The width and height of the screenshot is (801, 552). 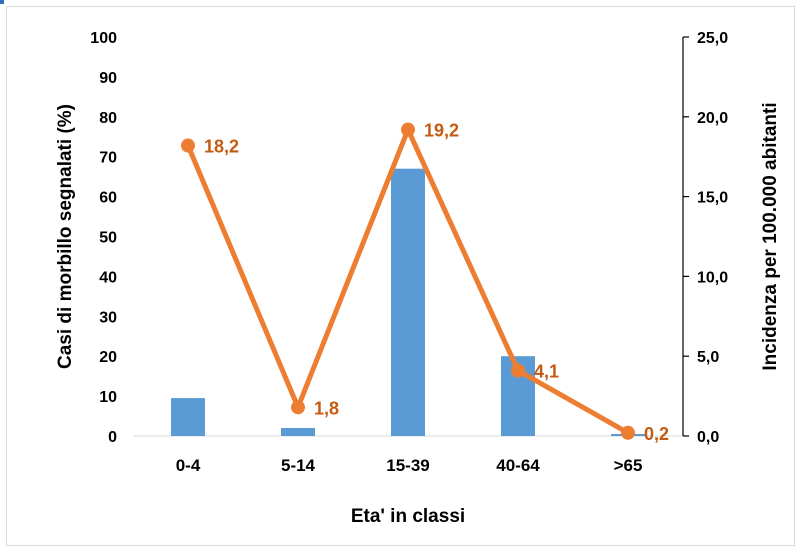 What do you see at coordinates (408, 516) in the screenshot?
I see `x-axis-title: Eta' in classi` at bounding box center [408, 516].